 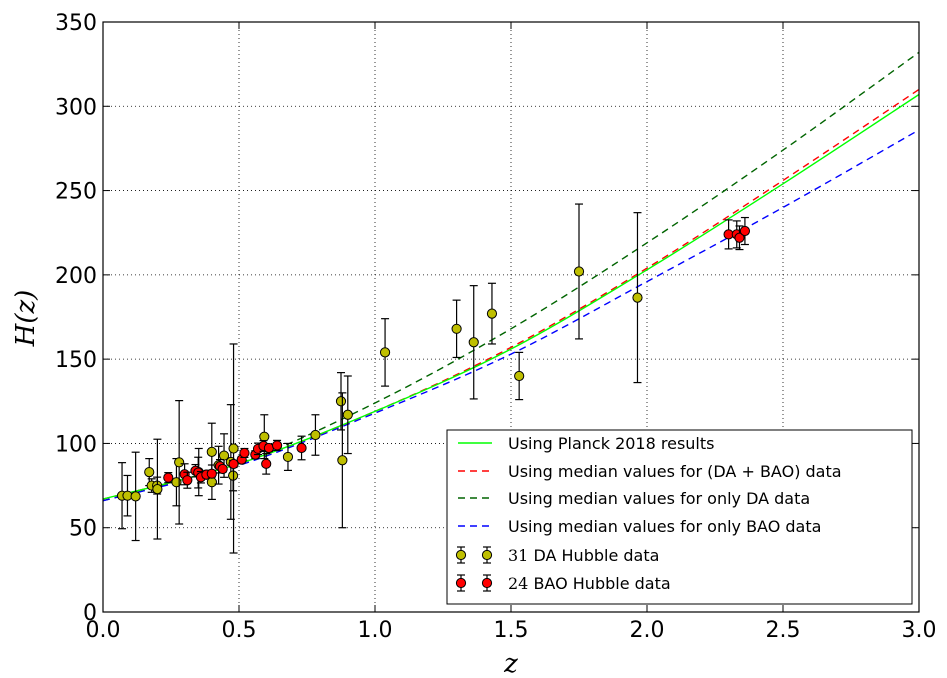 What do you see at coordinates (26, 319) in the screenshot?
I see `y-axis-label: H(z)` at bounding box center [26, 319].